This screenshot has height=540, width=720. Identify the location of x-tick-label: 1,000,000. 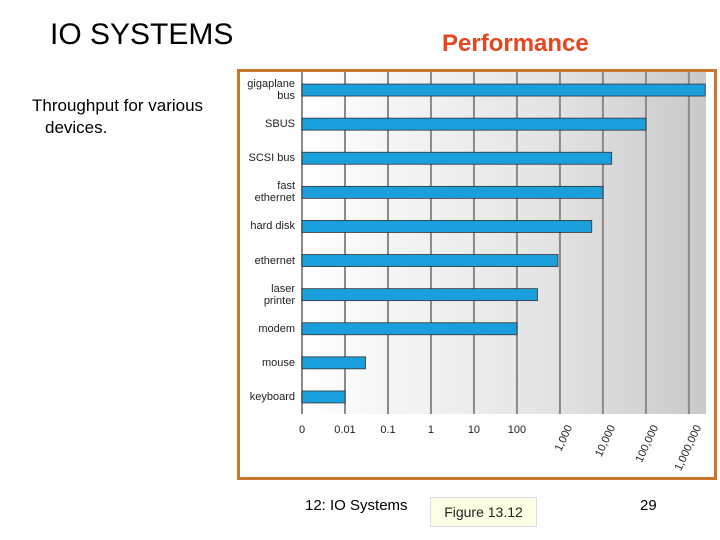
(689, 447).